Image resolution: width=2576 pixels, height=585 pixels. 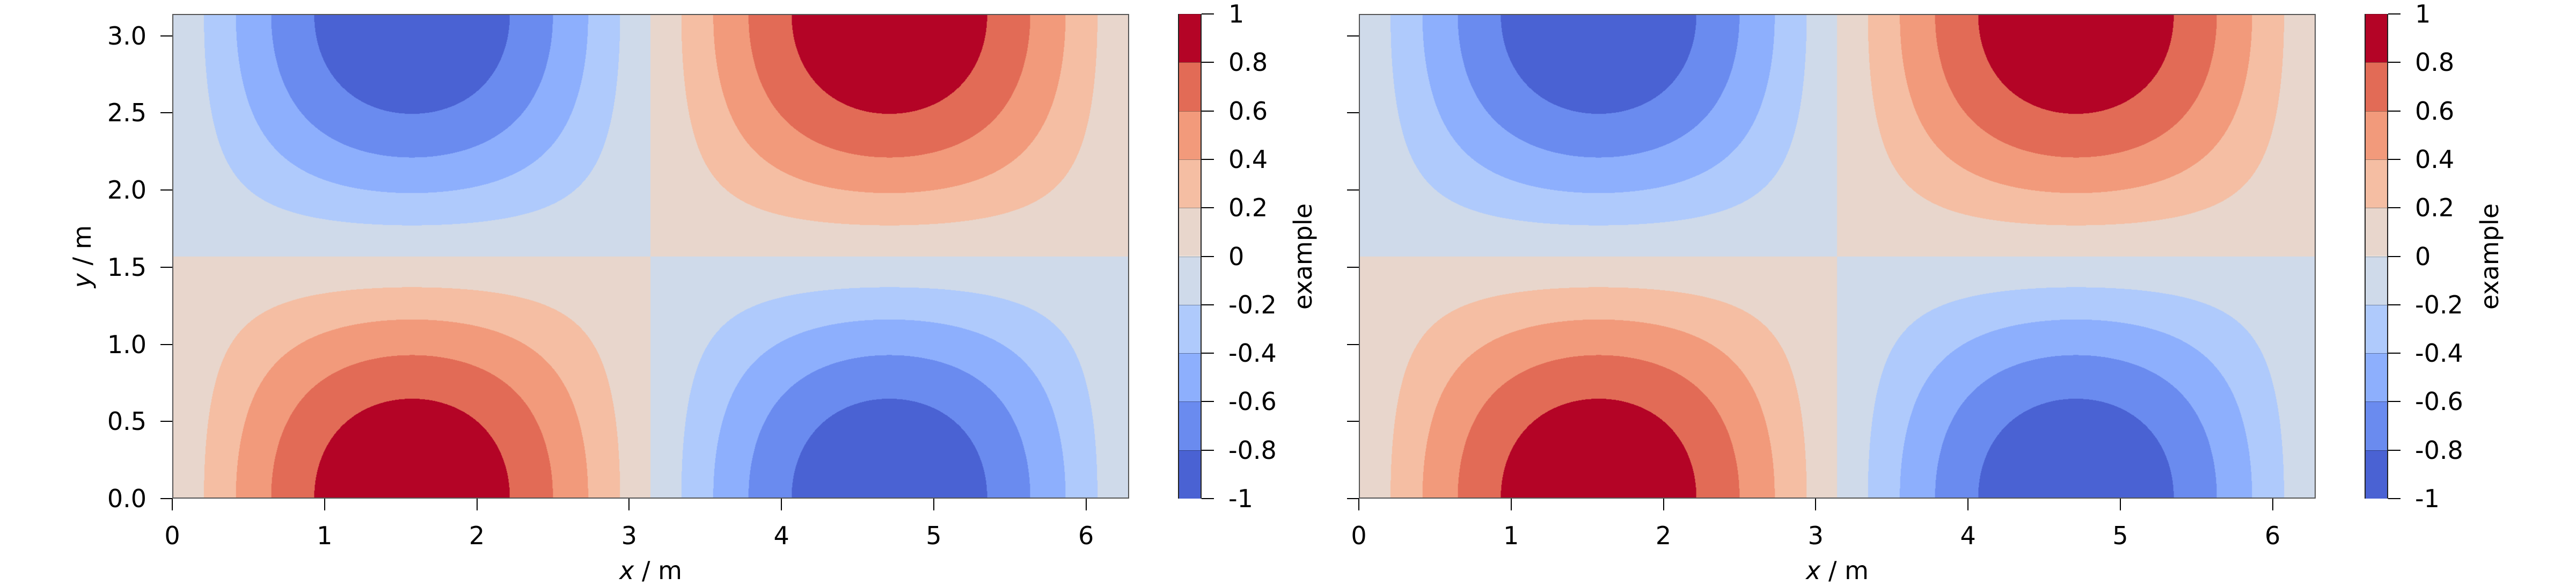 I want to click on x-tick-label: 2, so click(x=477, y=535).